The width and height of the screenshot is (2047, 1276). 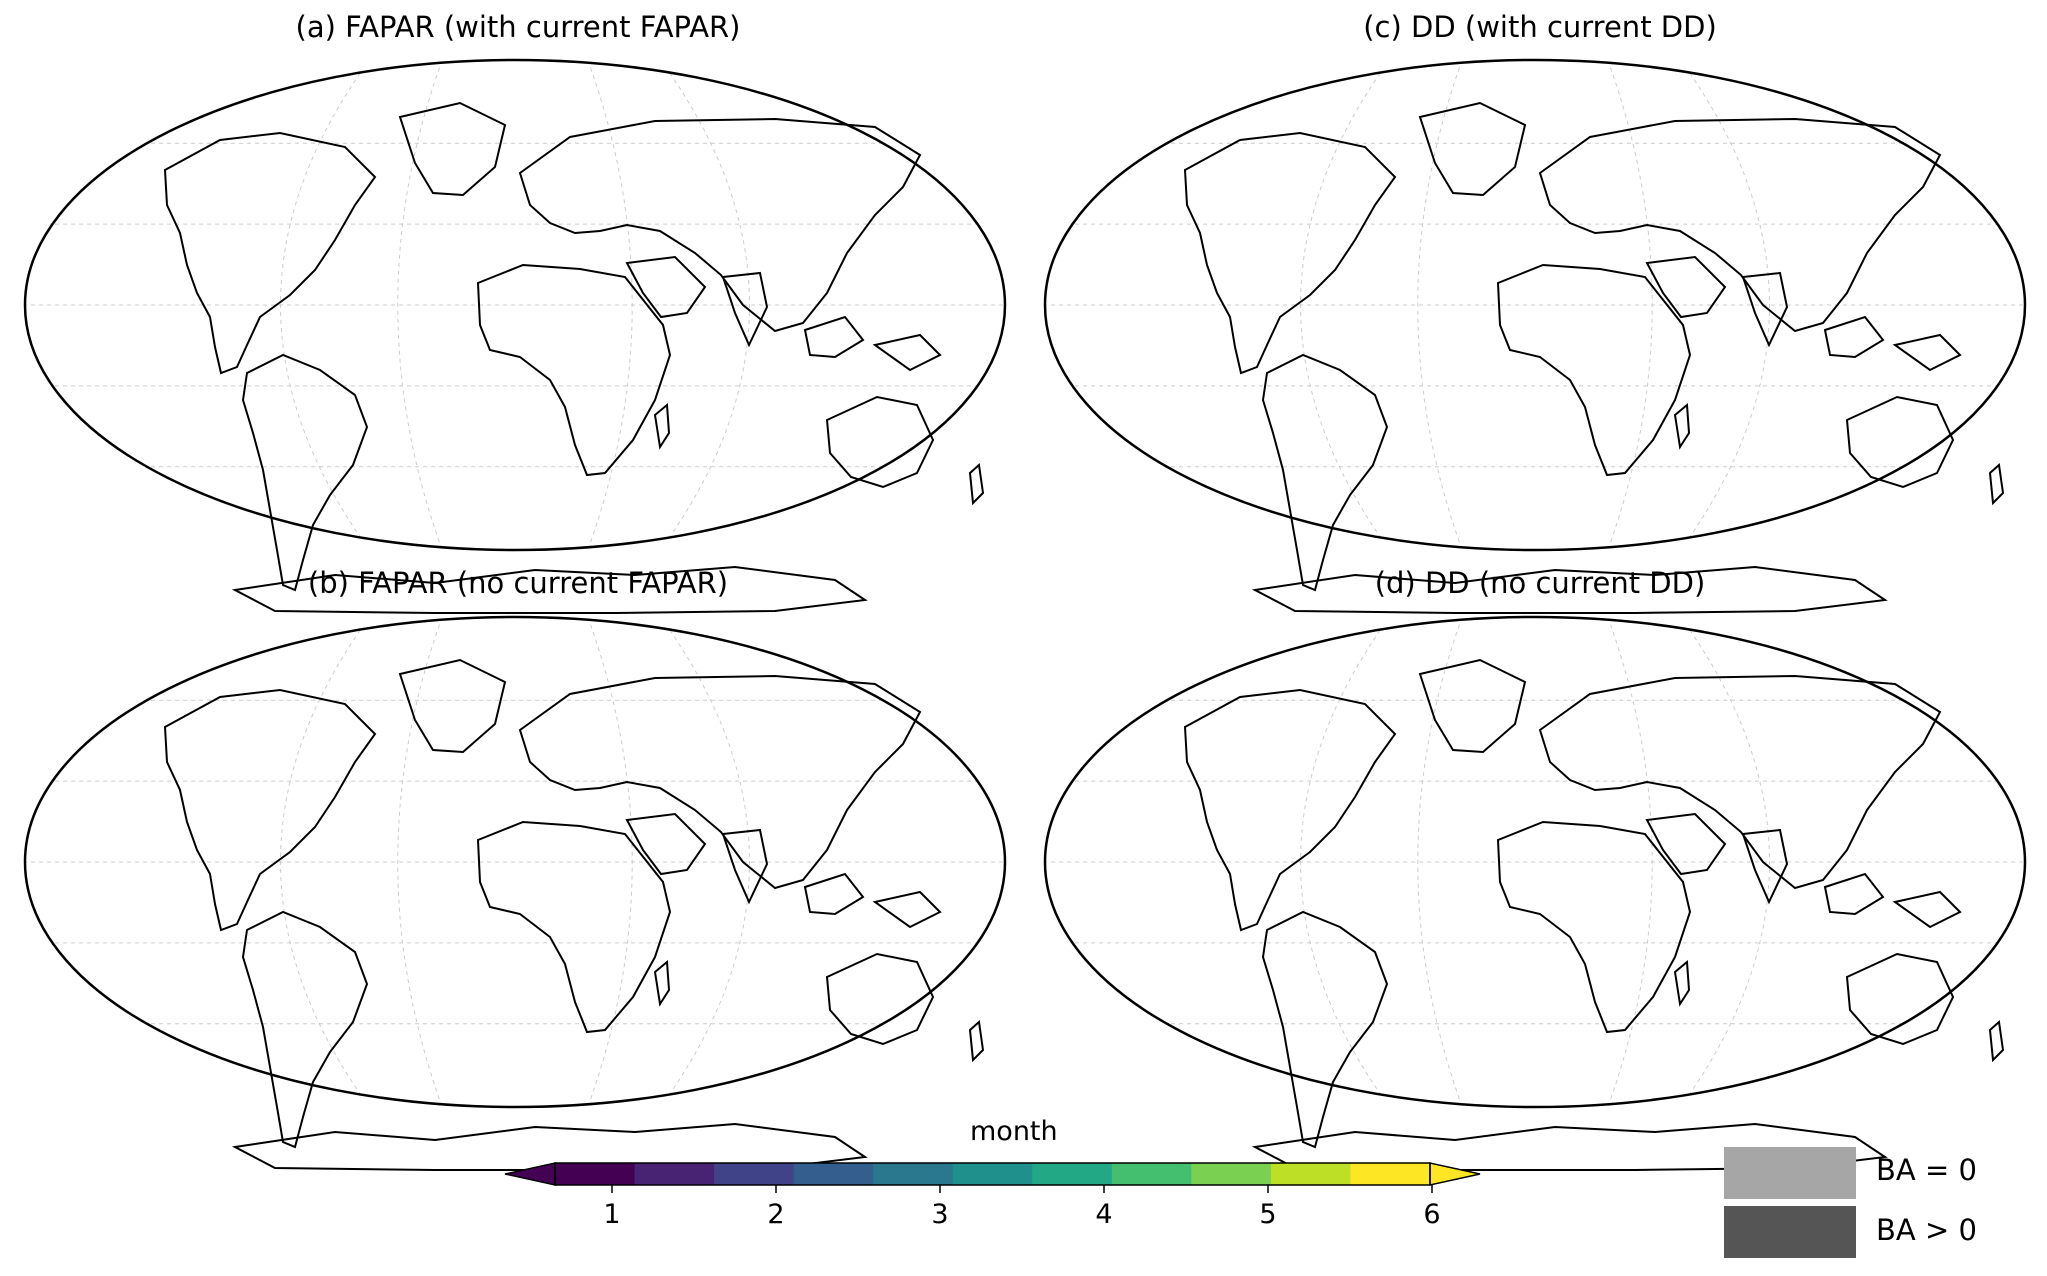 What do you see at coordinates (1014, 1131) in the screenshot?
I see `colorbar-label: month` at bounding box center [1014, 1131].